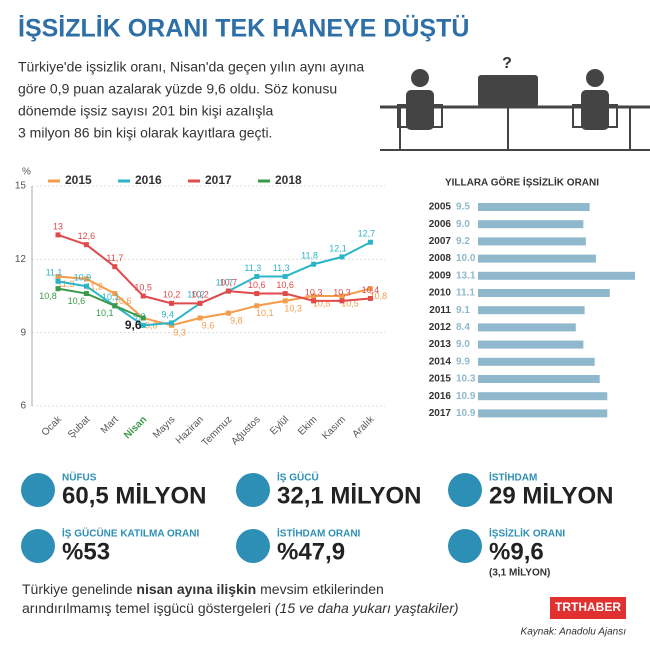 This screenshot has width=650, height=650. I want to click on y-tick-label: 6, so click(23, 406).